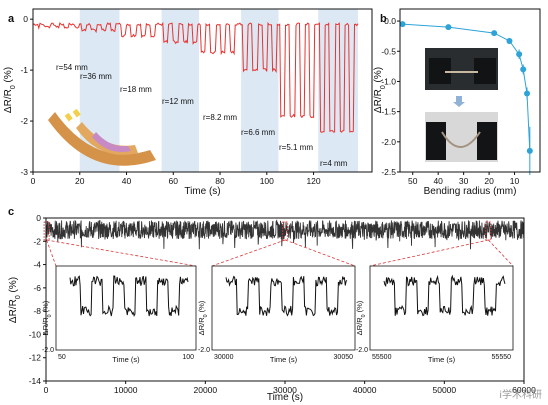 Image resolution: width=548 pixels, height=405 pixels. What do you see at coordinates (470, 191) in the screenshot?
I see `x-axis-title: Bending radius (mm)` at bounding box center [470, 191].